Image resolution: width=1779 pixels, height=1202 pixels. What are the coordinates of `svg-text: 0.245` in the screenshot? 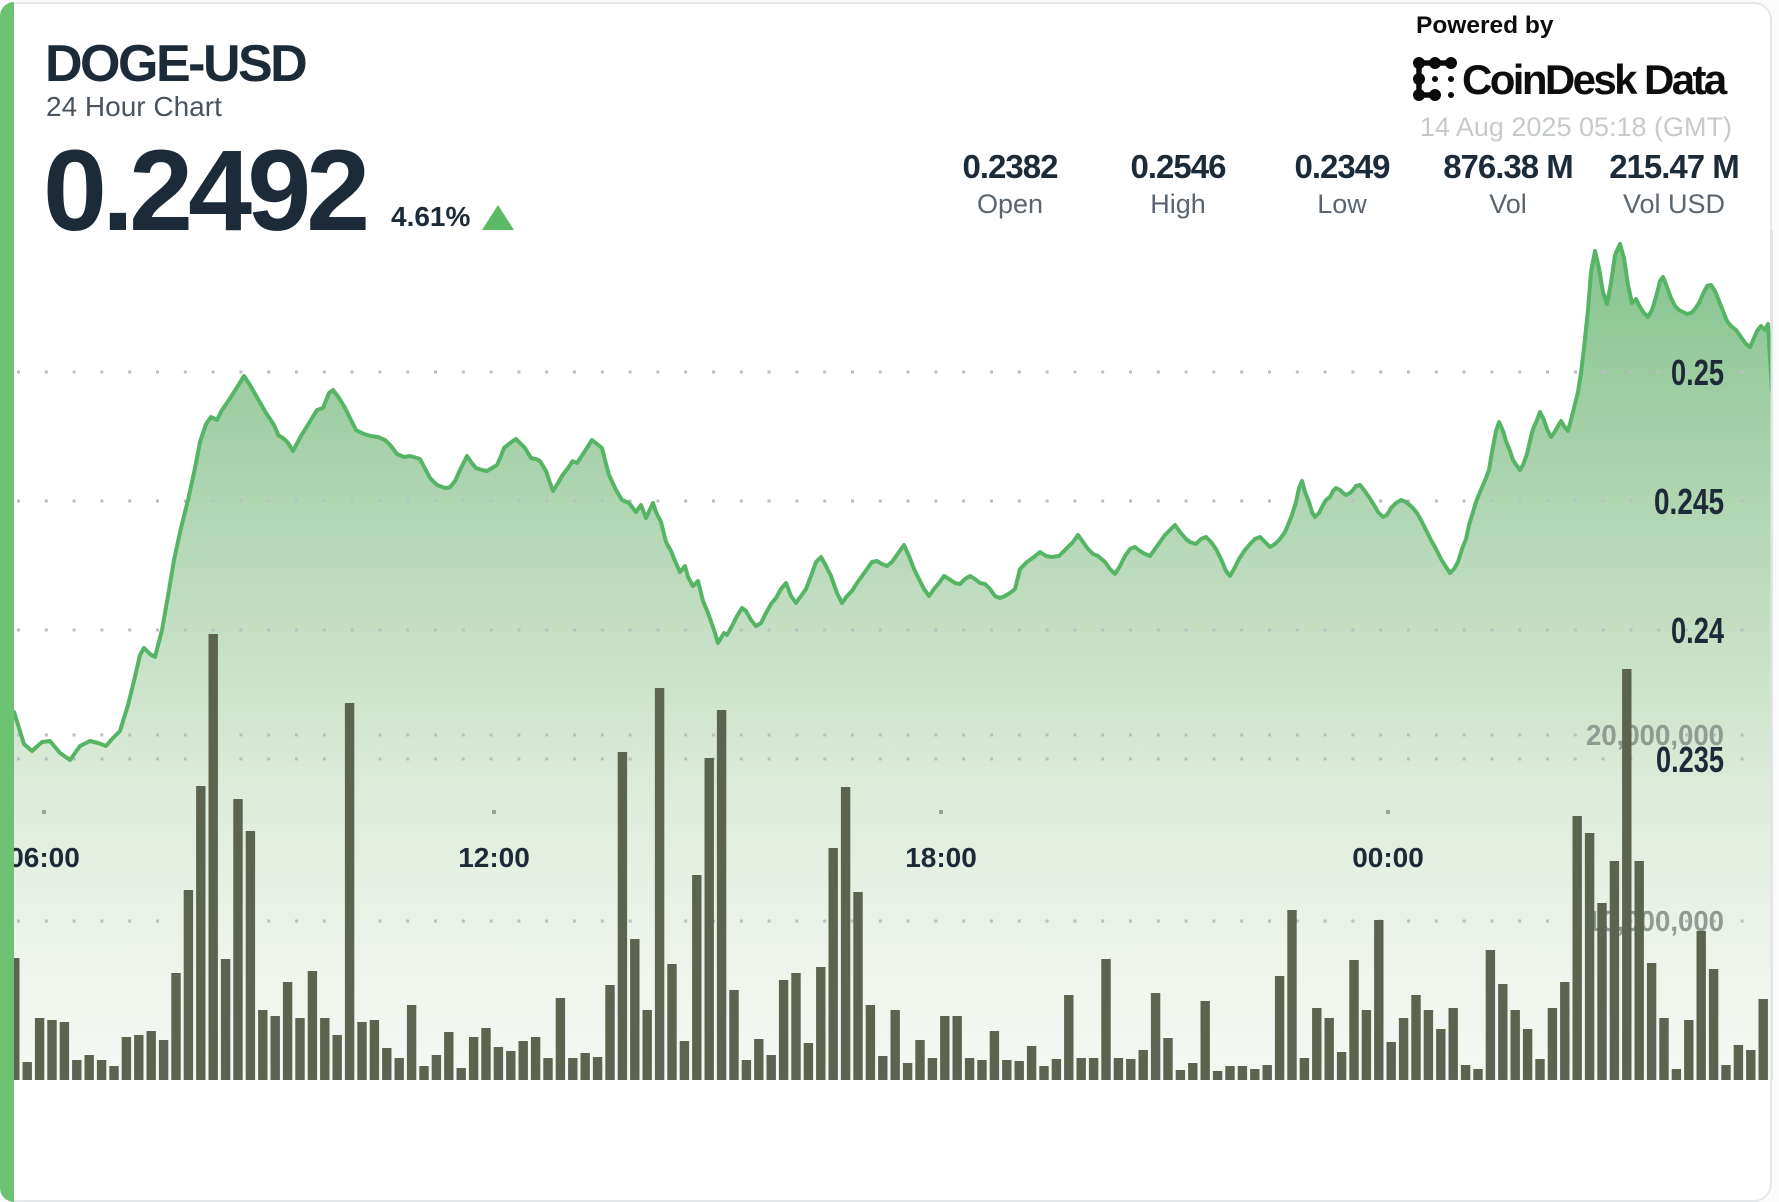 It's located at (1689, 501).